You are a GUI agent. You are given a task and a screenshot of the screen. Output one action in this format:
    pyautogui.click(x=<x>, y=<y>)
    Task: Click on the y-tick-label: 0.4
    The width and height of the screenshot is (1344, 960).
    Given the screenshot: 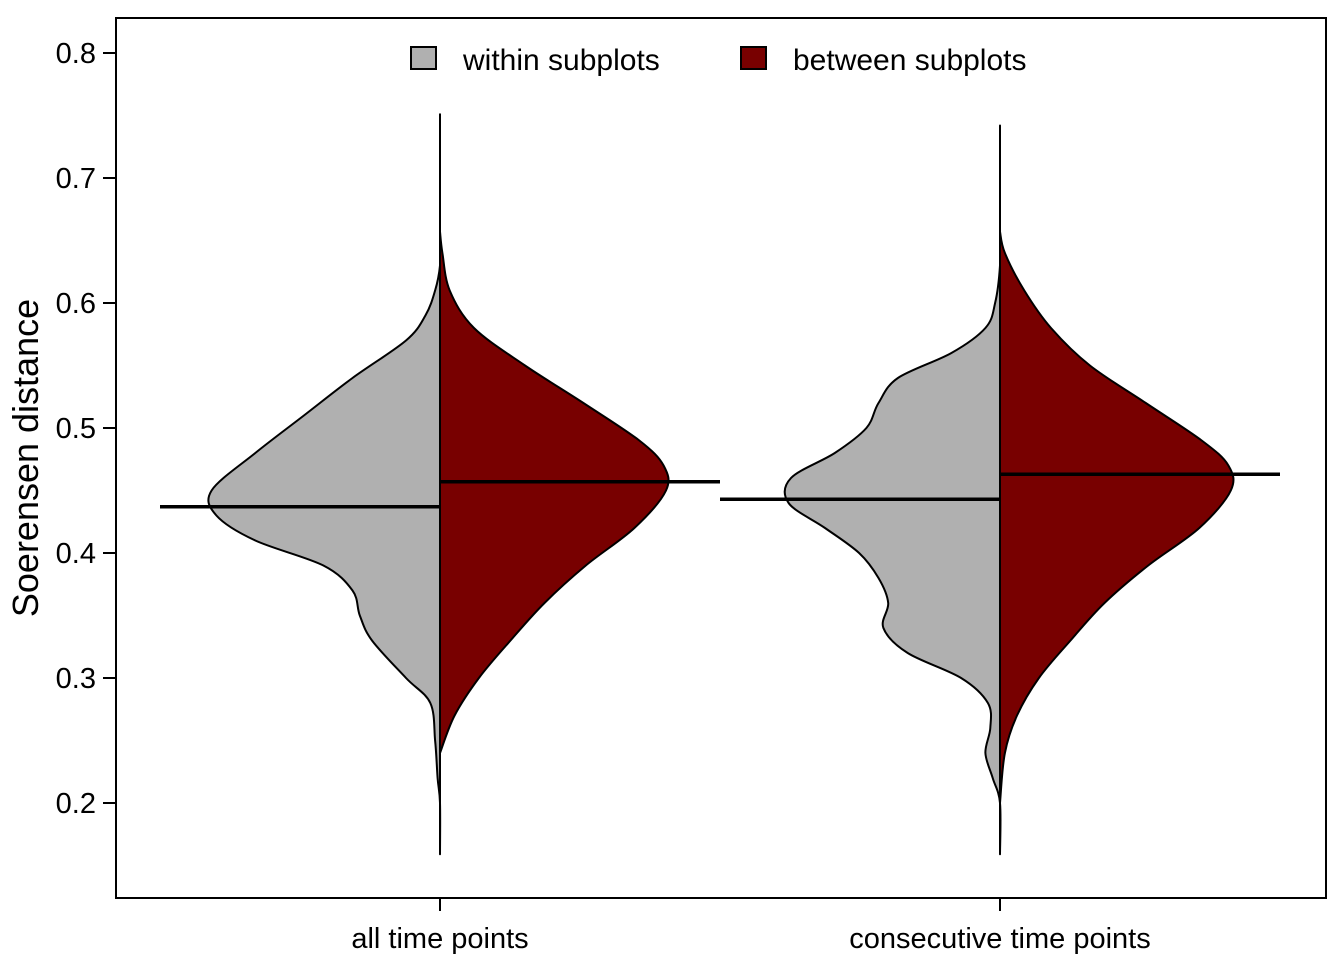 What is the action you would take?
    pyautogui.click(x=76, y=554)
    